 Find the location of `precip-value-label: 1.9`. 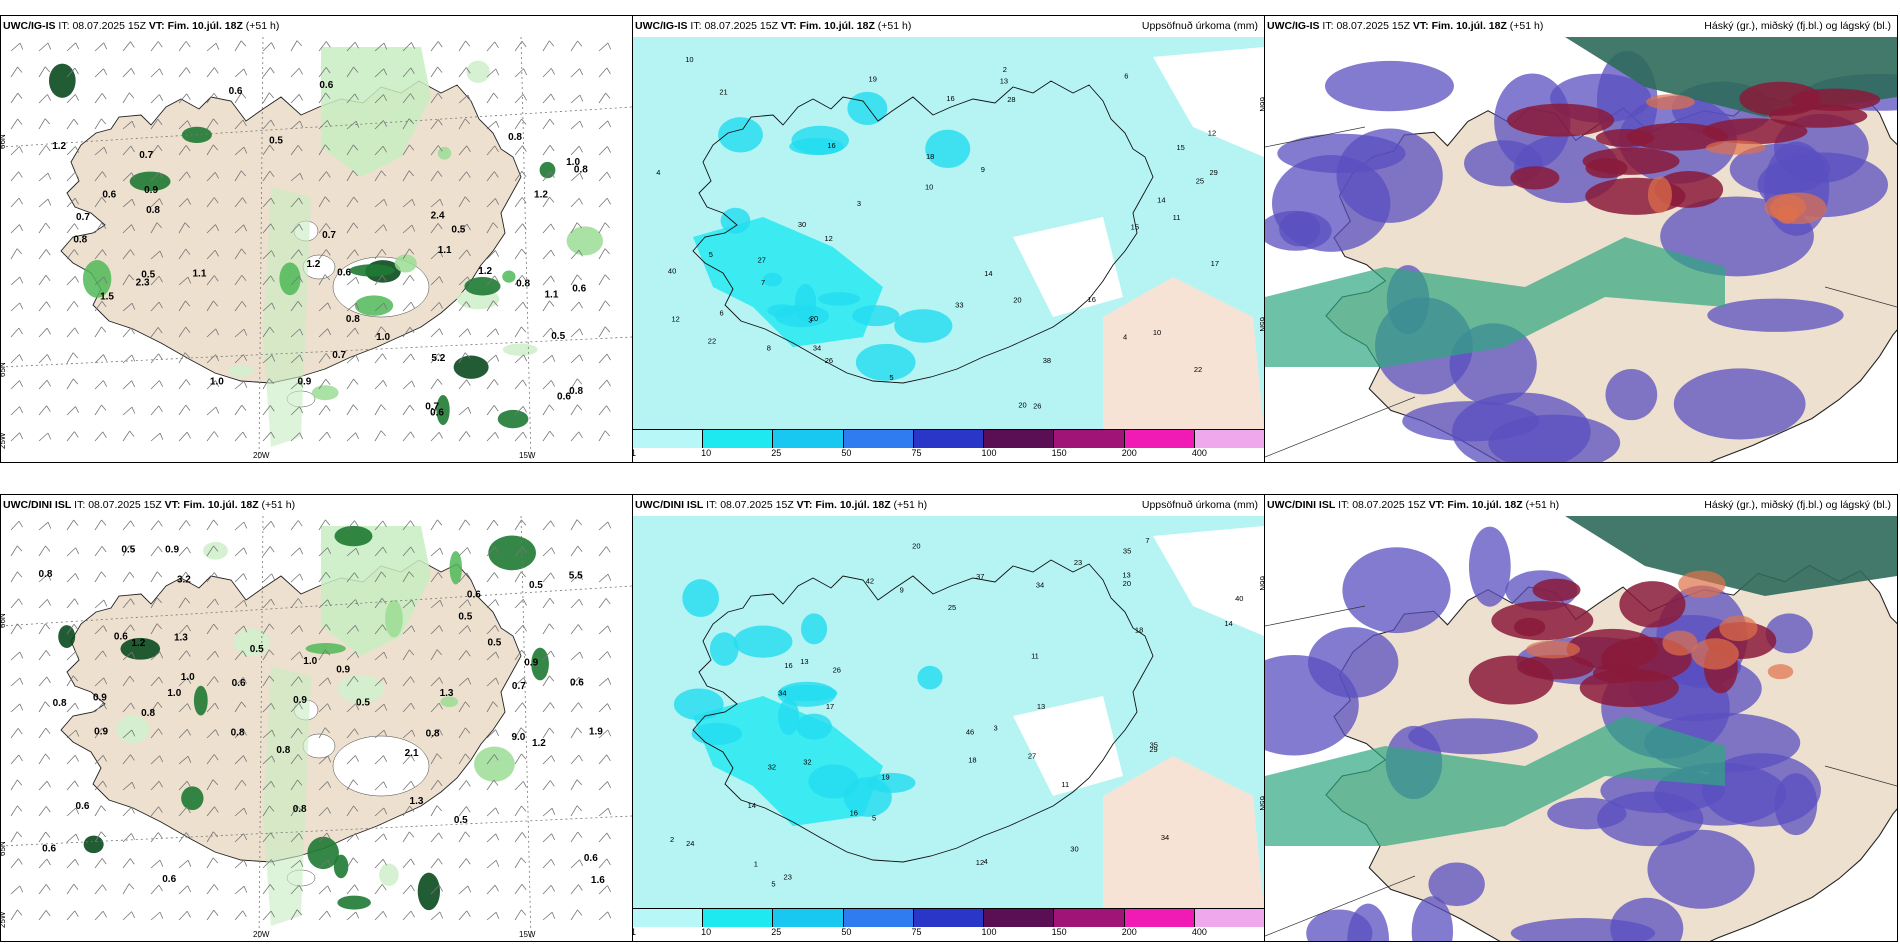

precip-value-label: 1.9 is located at coordinates (596, 732).